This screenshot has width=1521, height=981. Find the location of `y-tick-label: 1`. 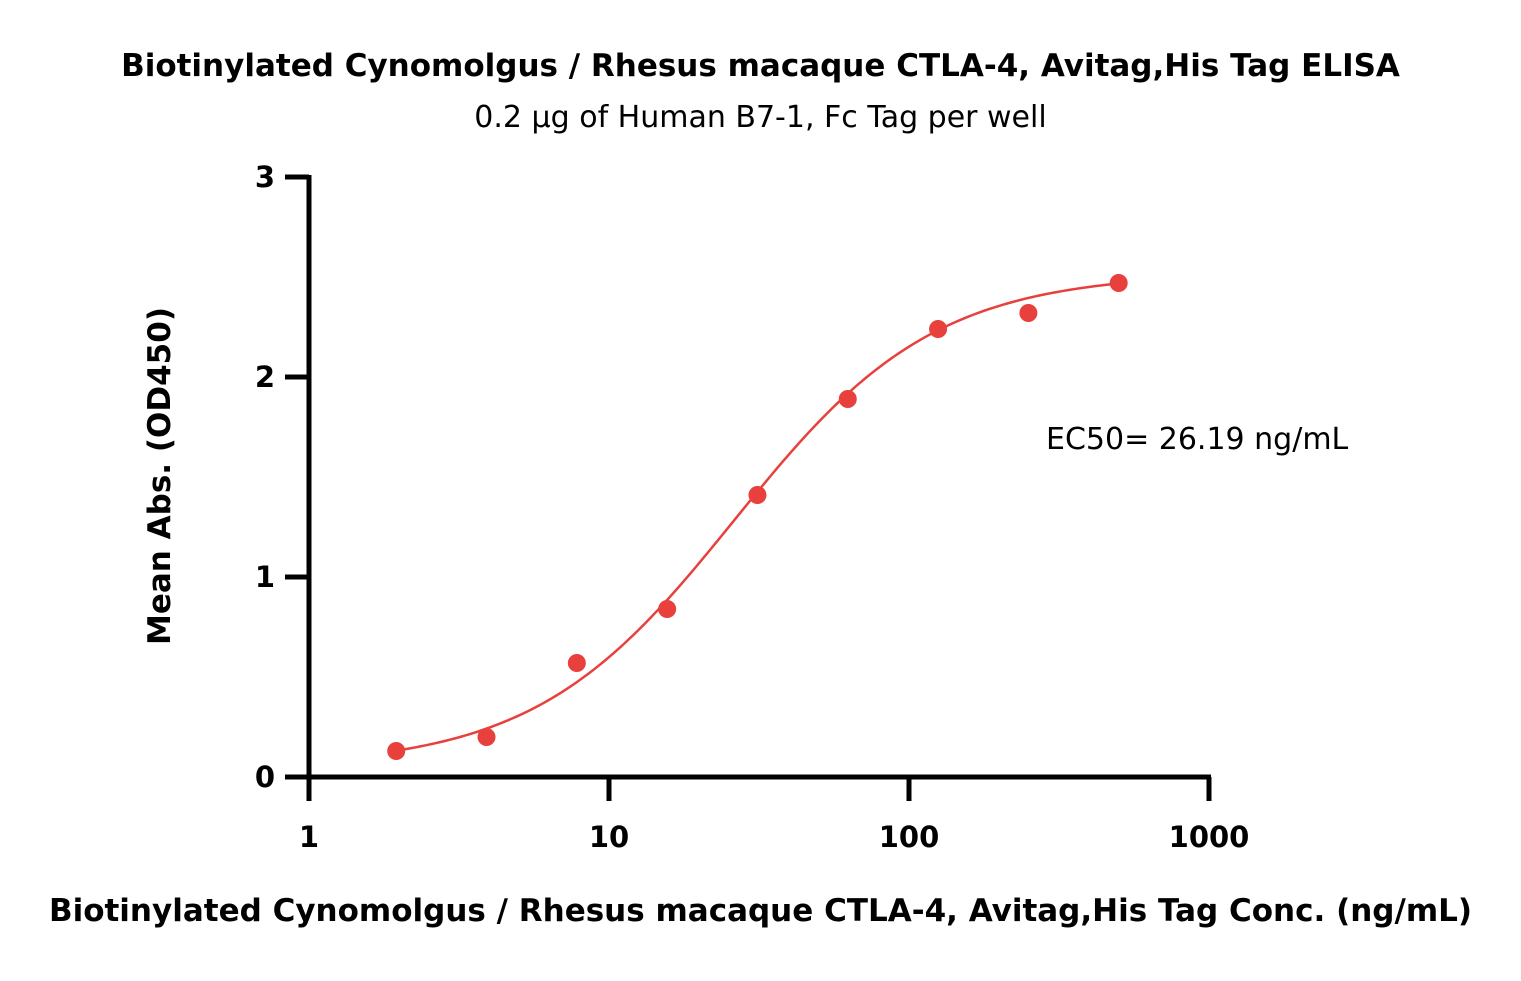

y-tick-label: 1 is located at coordinates (265, 577).